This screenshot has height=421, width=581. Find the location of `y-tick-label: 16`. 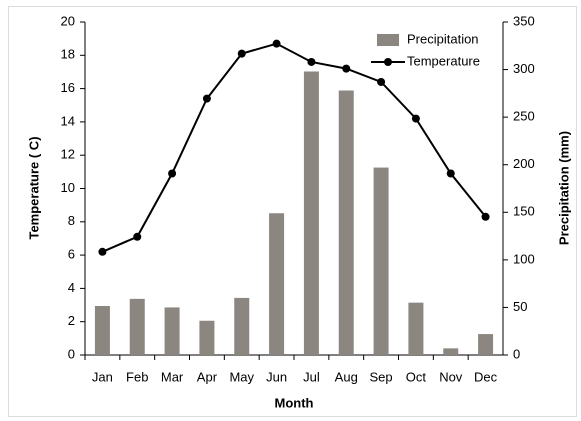

y-tick-label: 16 is located at coordinates (68, 87).